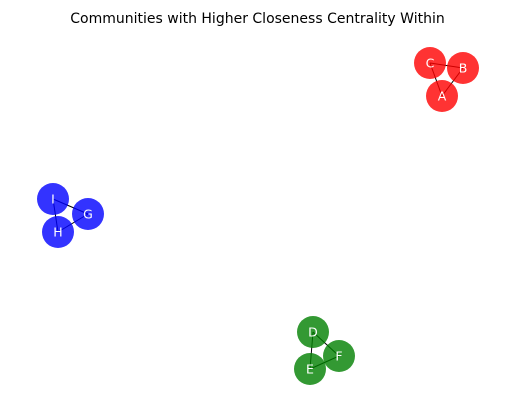  I want to click on node-b: B, so click(463, 68).